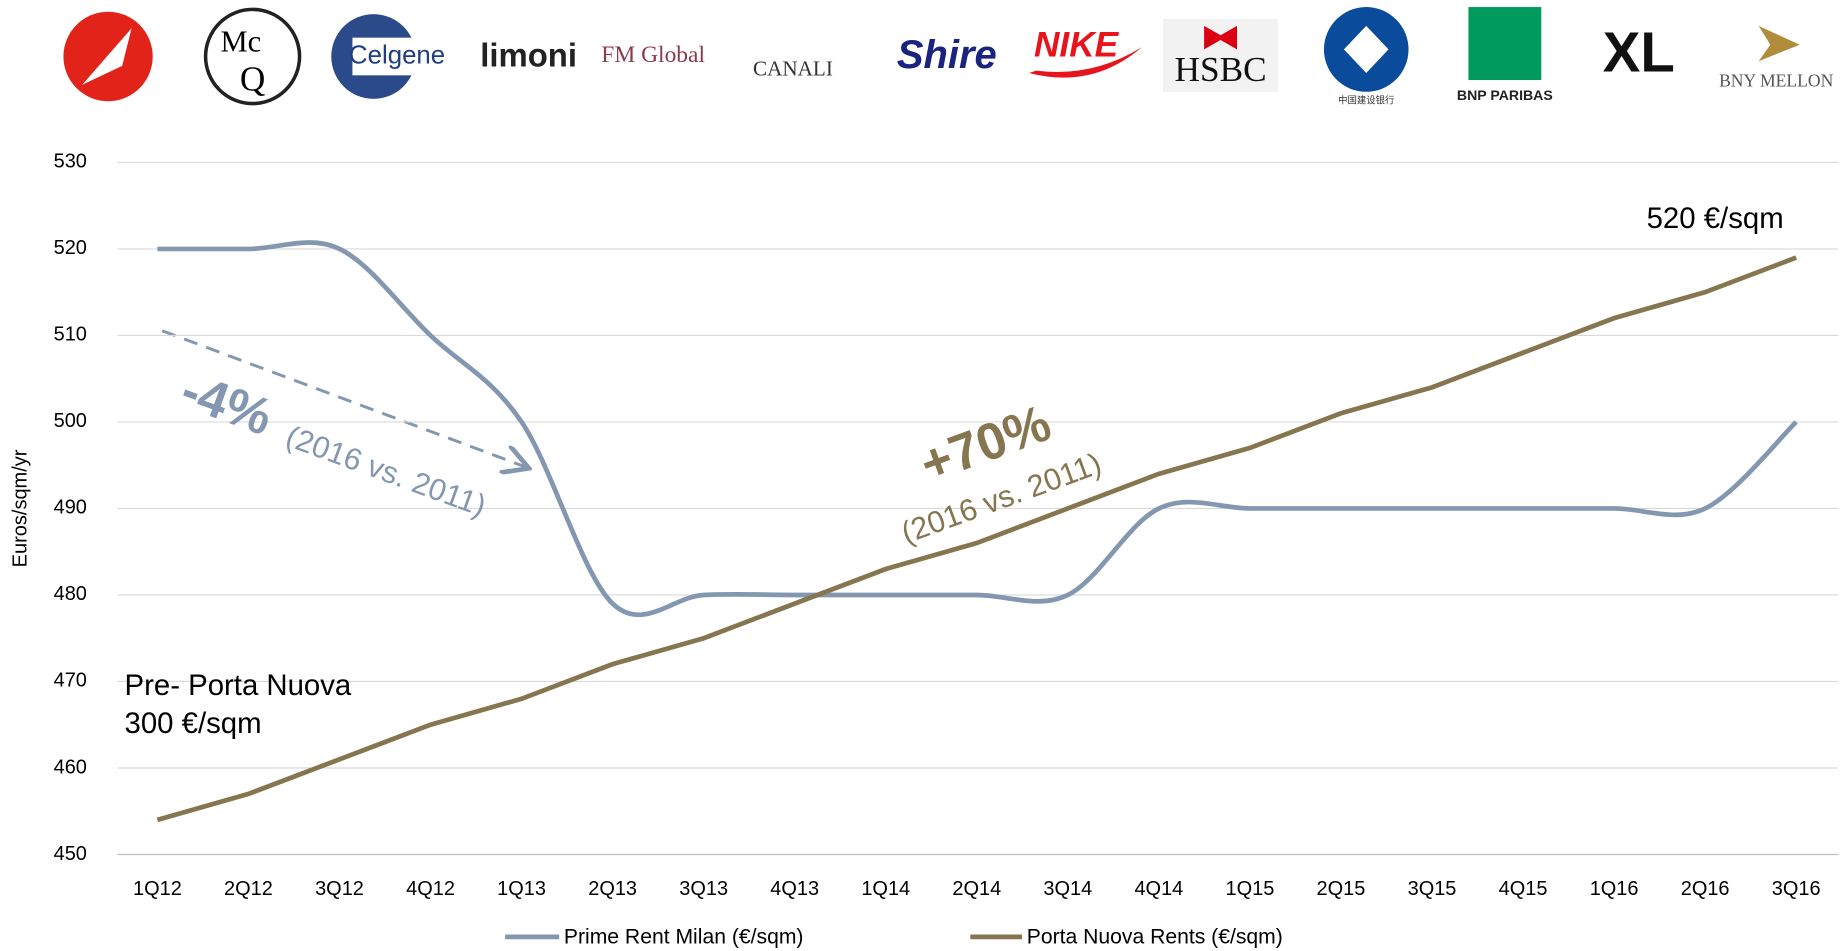  I want to click on logo-celgene-band, so click(399, 56).